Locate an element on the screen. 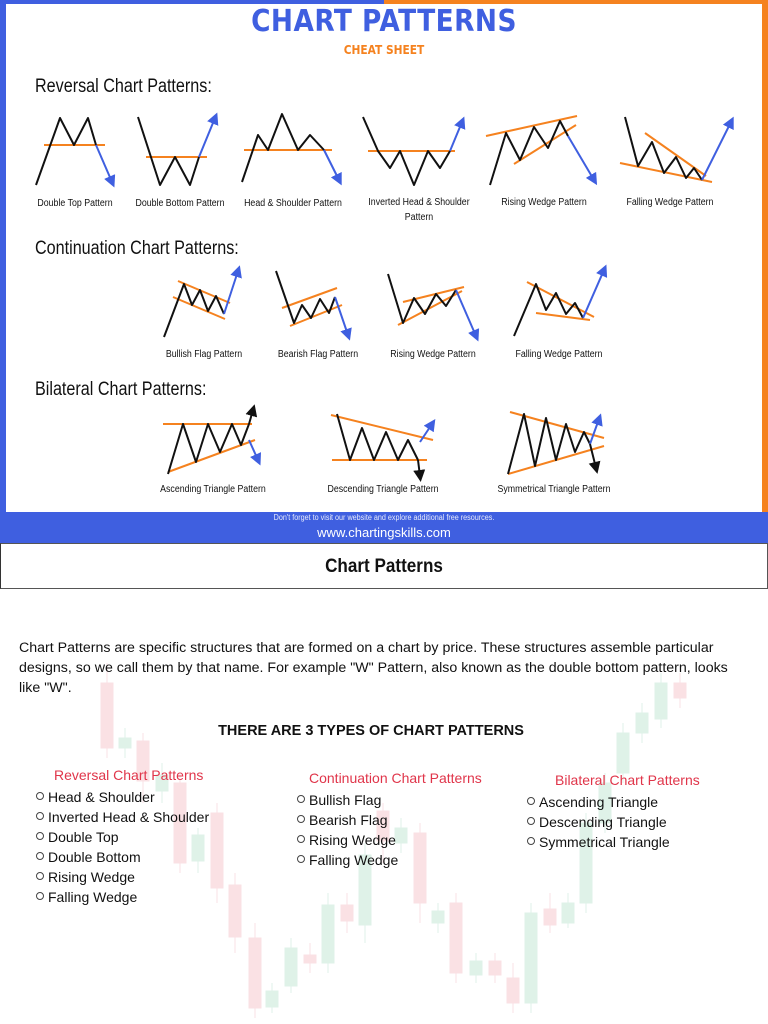  list-item: Descending Triangle is located at coordinates (613, 822).